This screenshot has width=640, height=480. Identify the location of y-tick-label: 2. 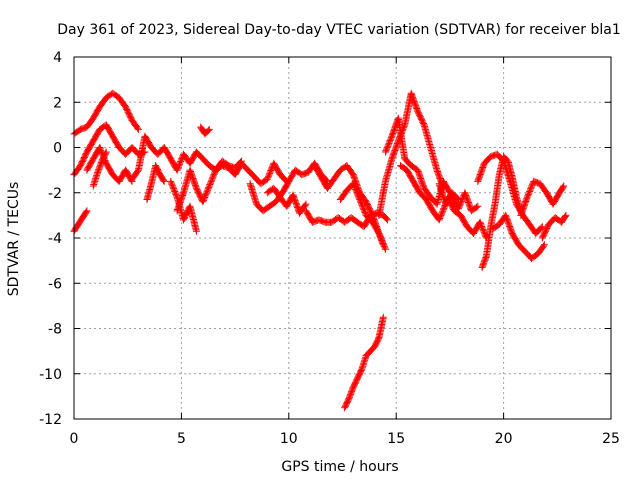
(57, 103).